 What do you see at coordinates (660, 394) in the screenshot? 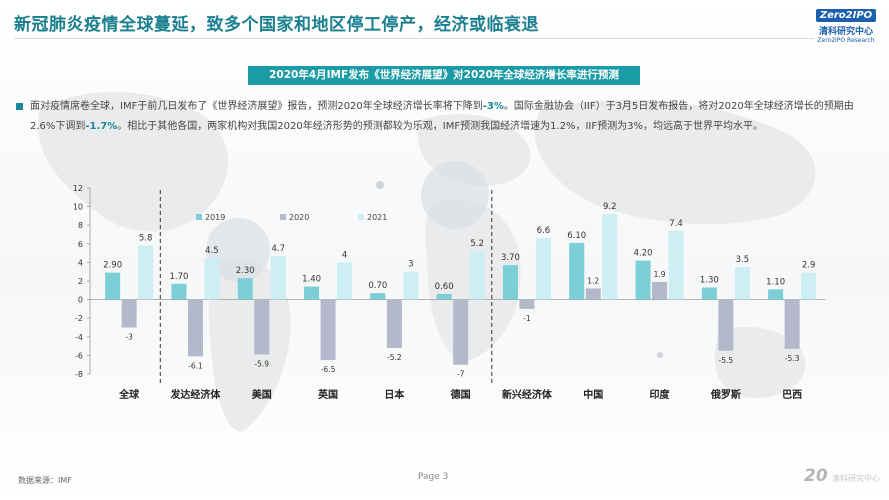
I see `x-category-label: 印度` at bounding box center [660, 394].